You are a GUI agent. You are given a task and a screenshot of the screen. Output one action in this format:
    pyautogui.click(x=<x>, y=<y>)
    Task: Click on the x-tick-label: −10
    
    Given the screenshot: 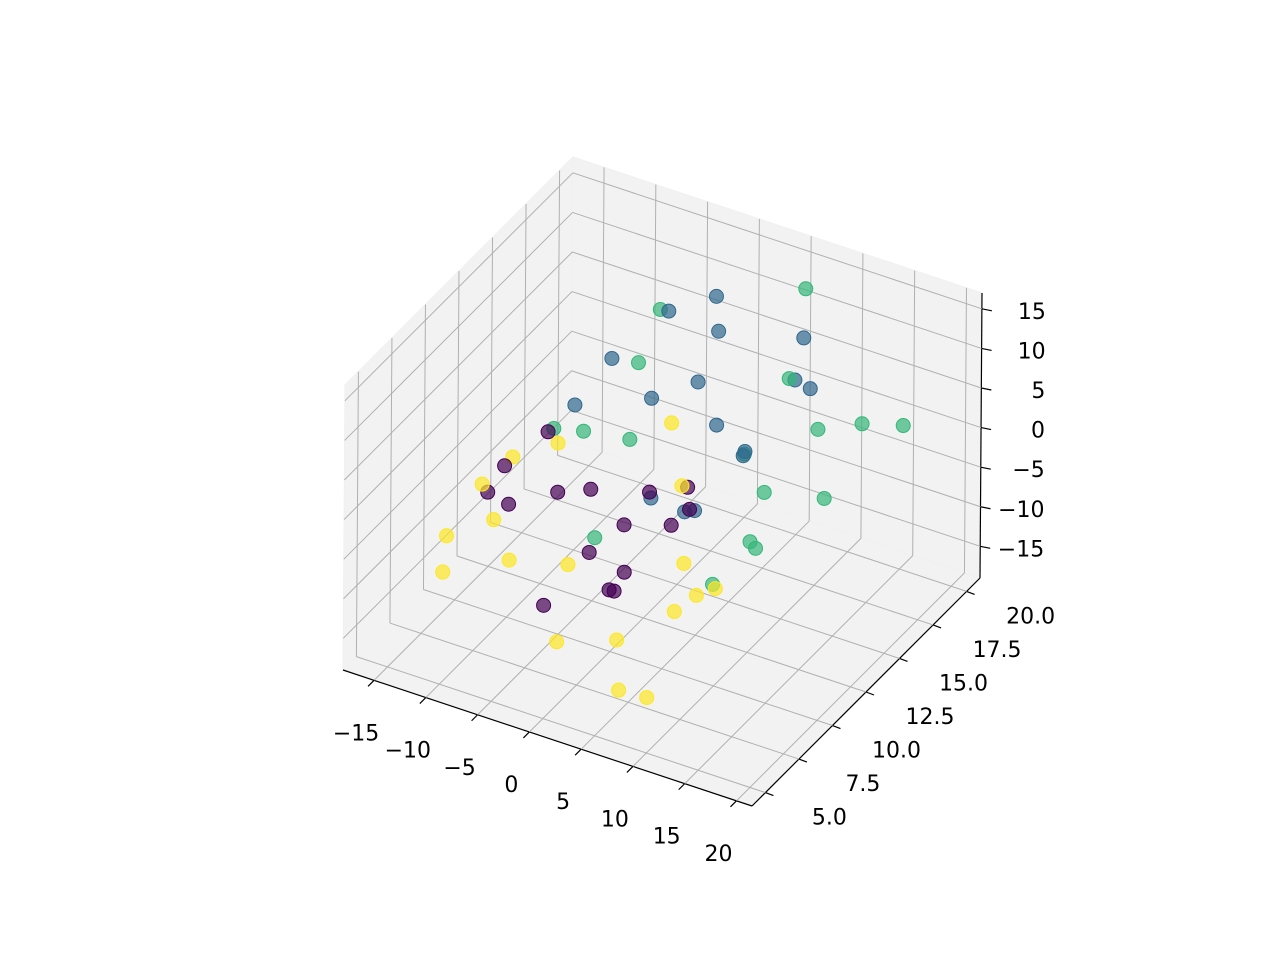 What is the action you would take?
    pyautogui.click(x=408, y=751)
    